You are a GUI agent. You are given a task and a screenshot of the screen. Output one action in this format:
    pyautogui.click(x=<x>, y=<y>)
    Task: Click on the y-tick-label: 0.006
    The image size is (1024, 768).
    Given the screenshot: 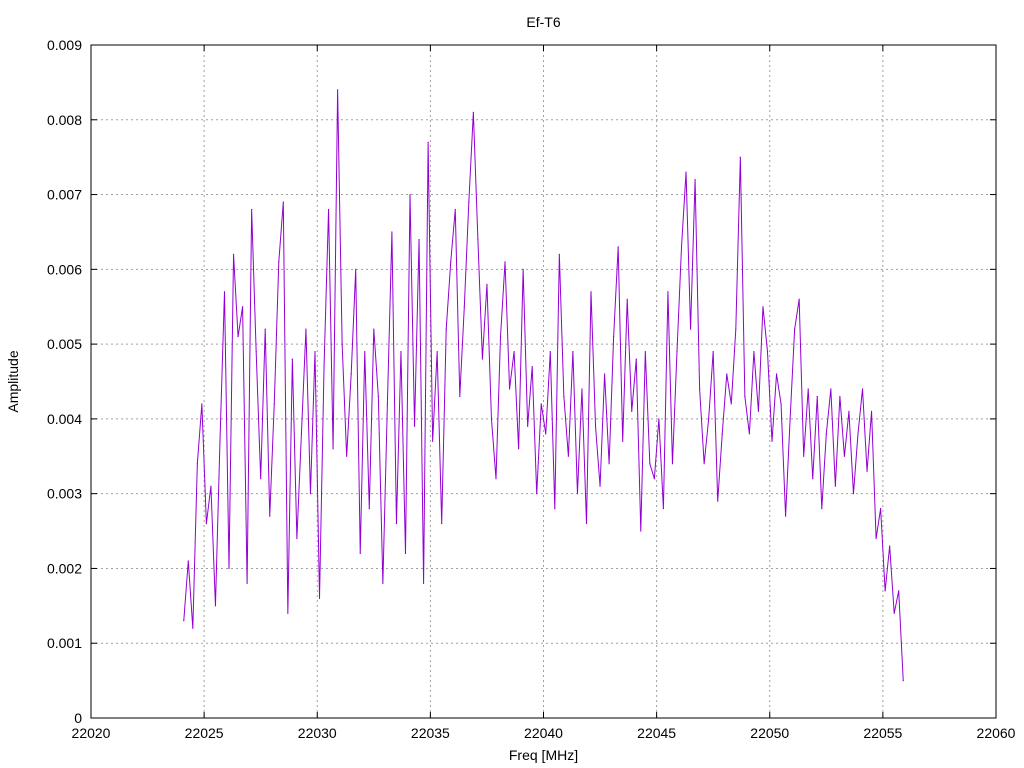 What is the action you would take?
    pyautogui.click(x=64, y=269)
    